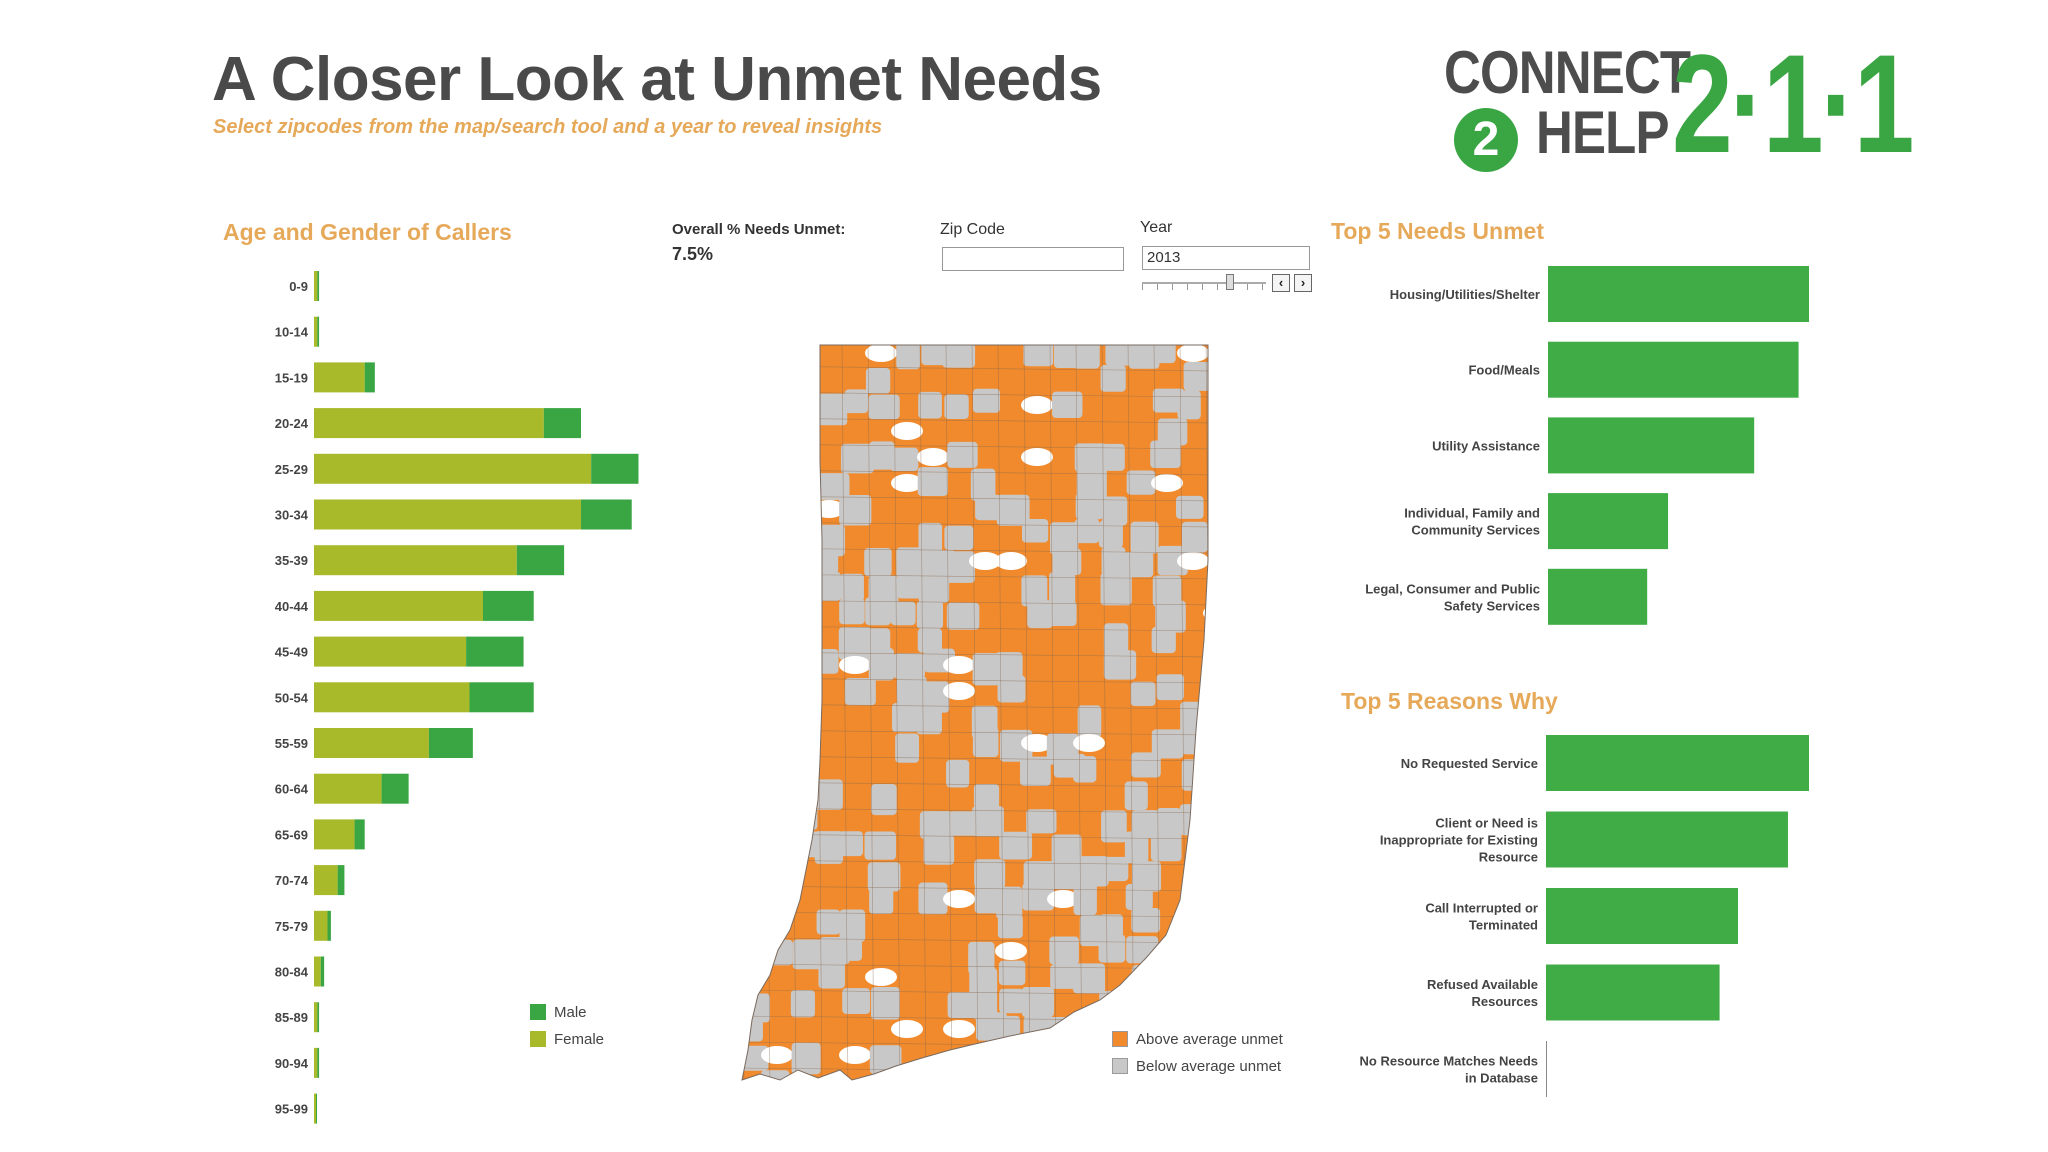 This screenshot has width=2048, height=1152. I want to click on year-prev-button: ‹, so click(1281, 283).